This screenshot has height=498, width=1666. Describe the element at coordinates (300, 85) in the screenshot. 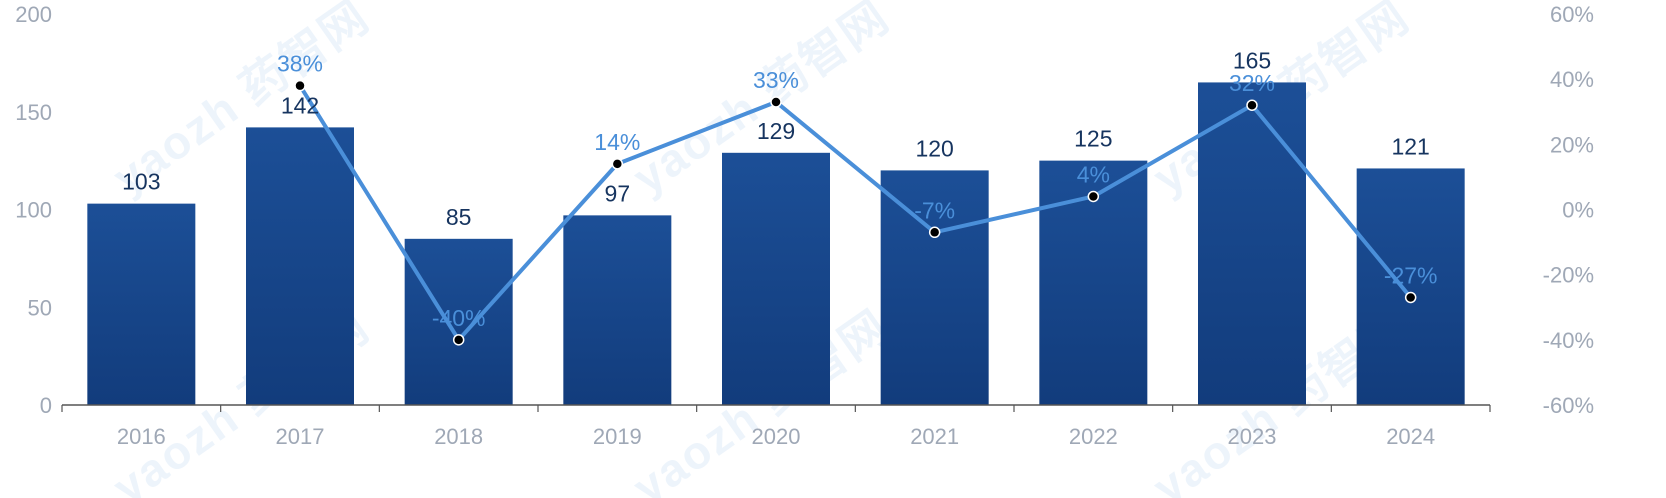

I see `growth-point-2017` at that location.